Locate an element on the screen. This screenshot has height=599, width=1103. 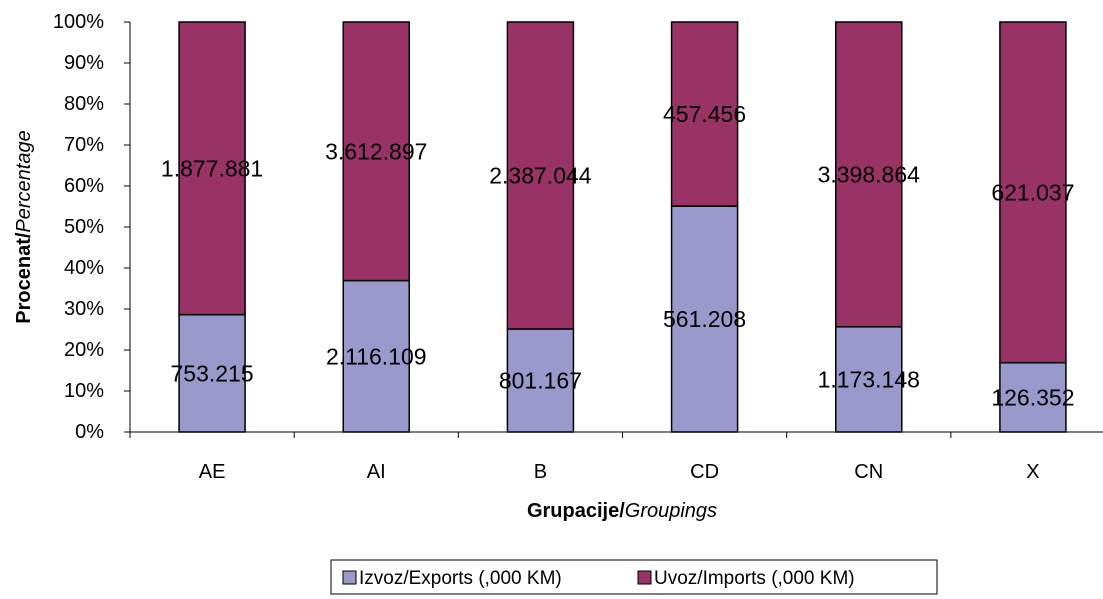
data-label-cd-series-1: 457.456 is located at coordinates (704, 114).